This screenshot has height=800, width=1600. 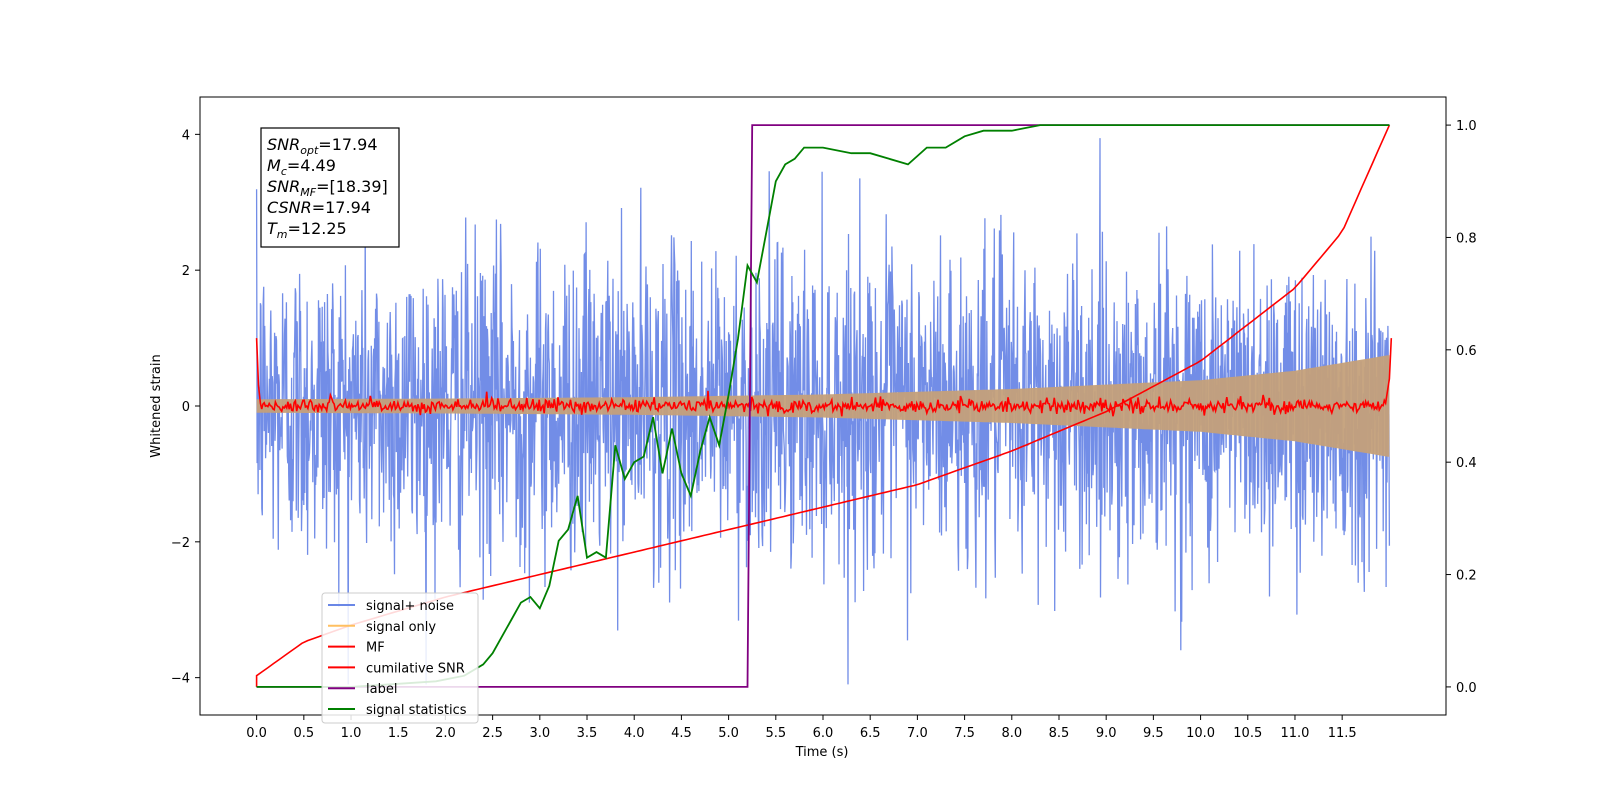 I want to click on y-axis-label: Whitened strain, so click(x=156, y=405).